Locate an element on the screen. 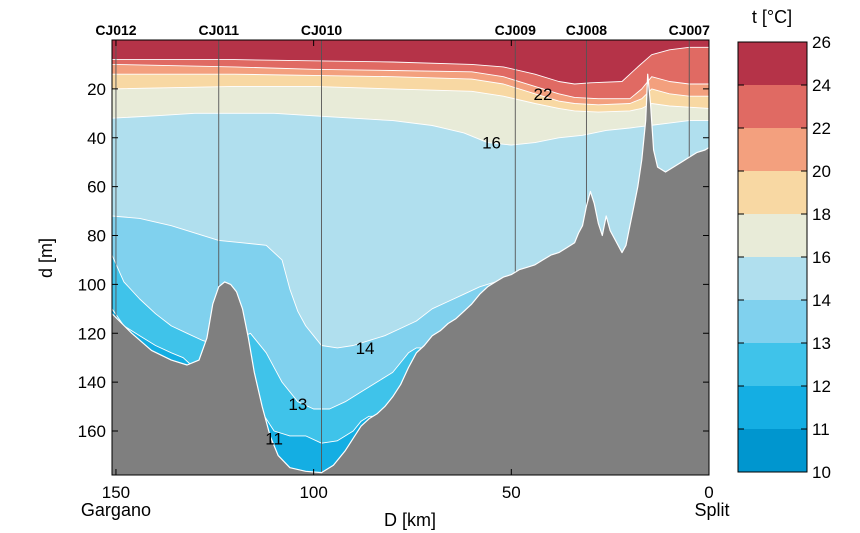 This screenshot has width=860, height=533. colorbar-tick-label: 12 is located at coordinates (821, 386).